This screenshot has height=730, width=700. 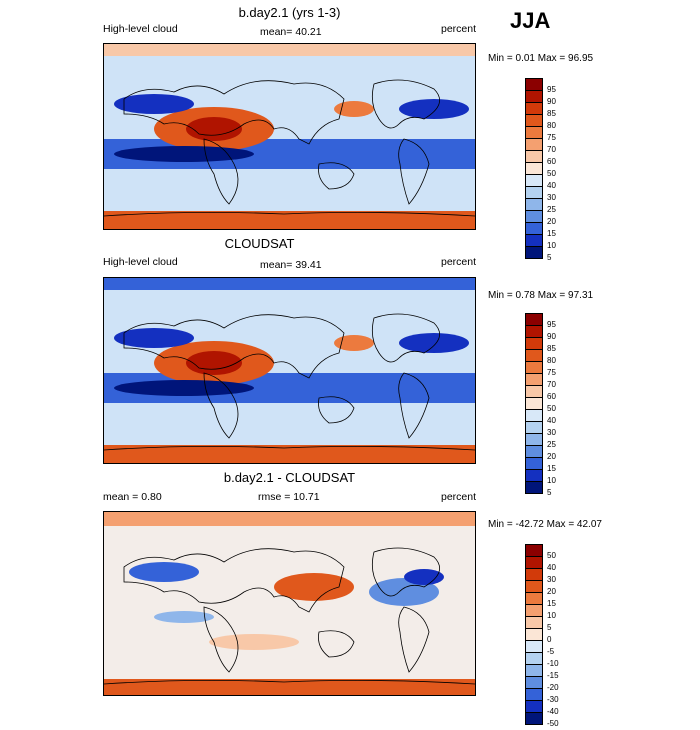 I want to click on convective-core, so click(x=214, y=363).